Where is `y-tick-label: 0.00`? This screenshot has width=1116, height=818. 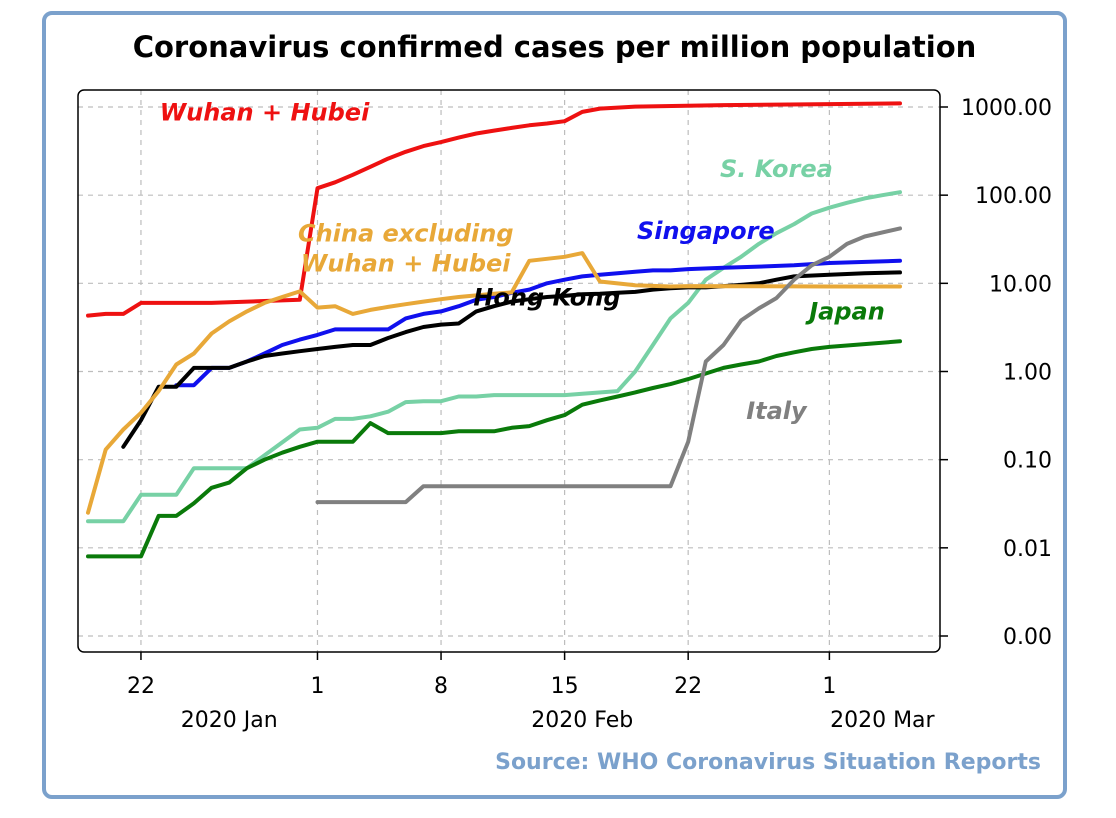 y-tick-label: 0.00 is located at coordinates (1027, 637).